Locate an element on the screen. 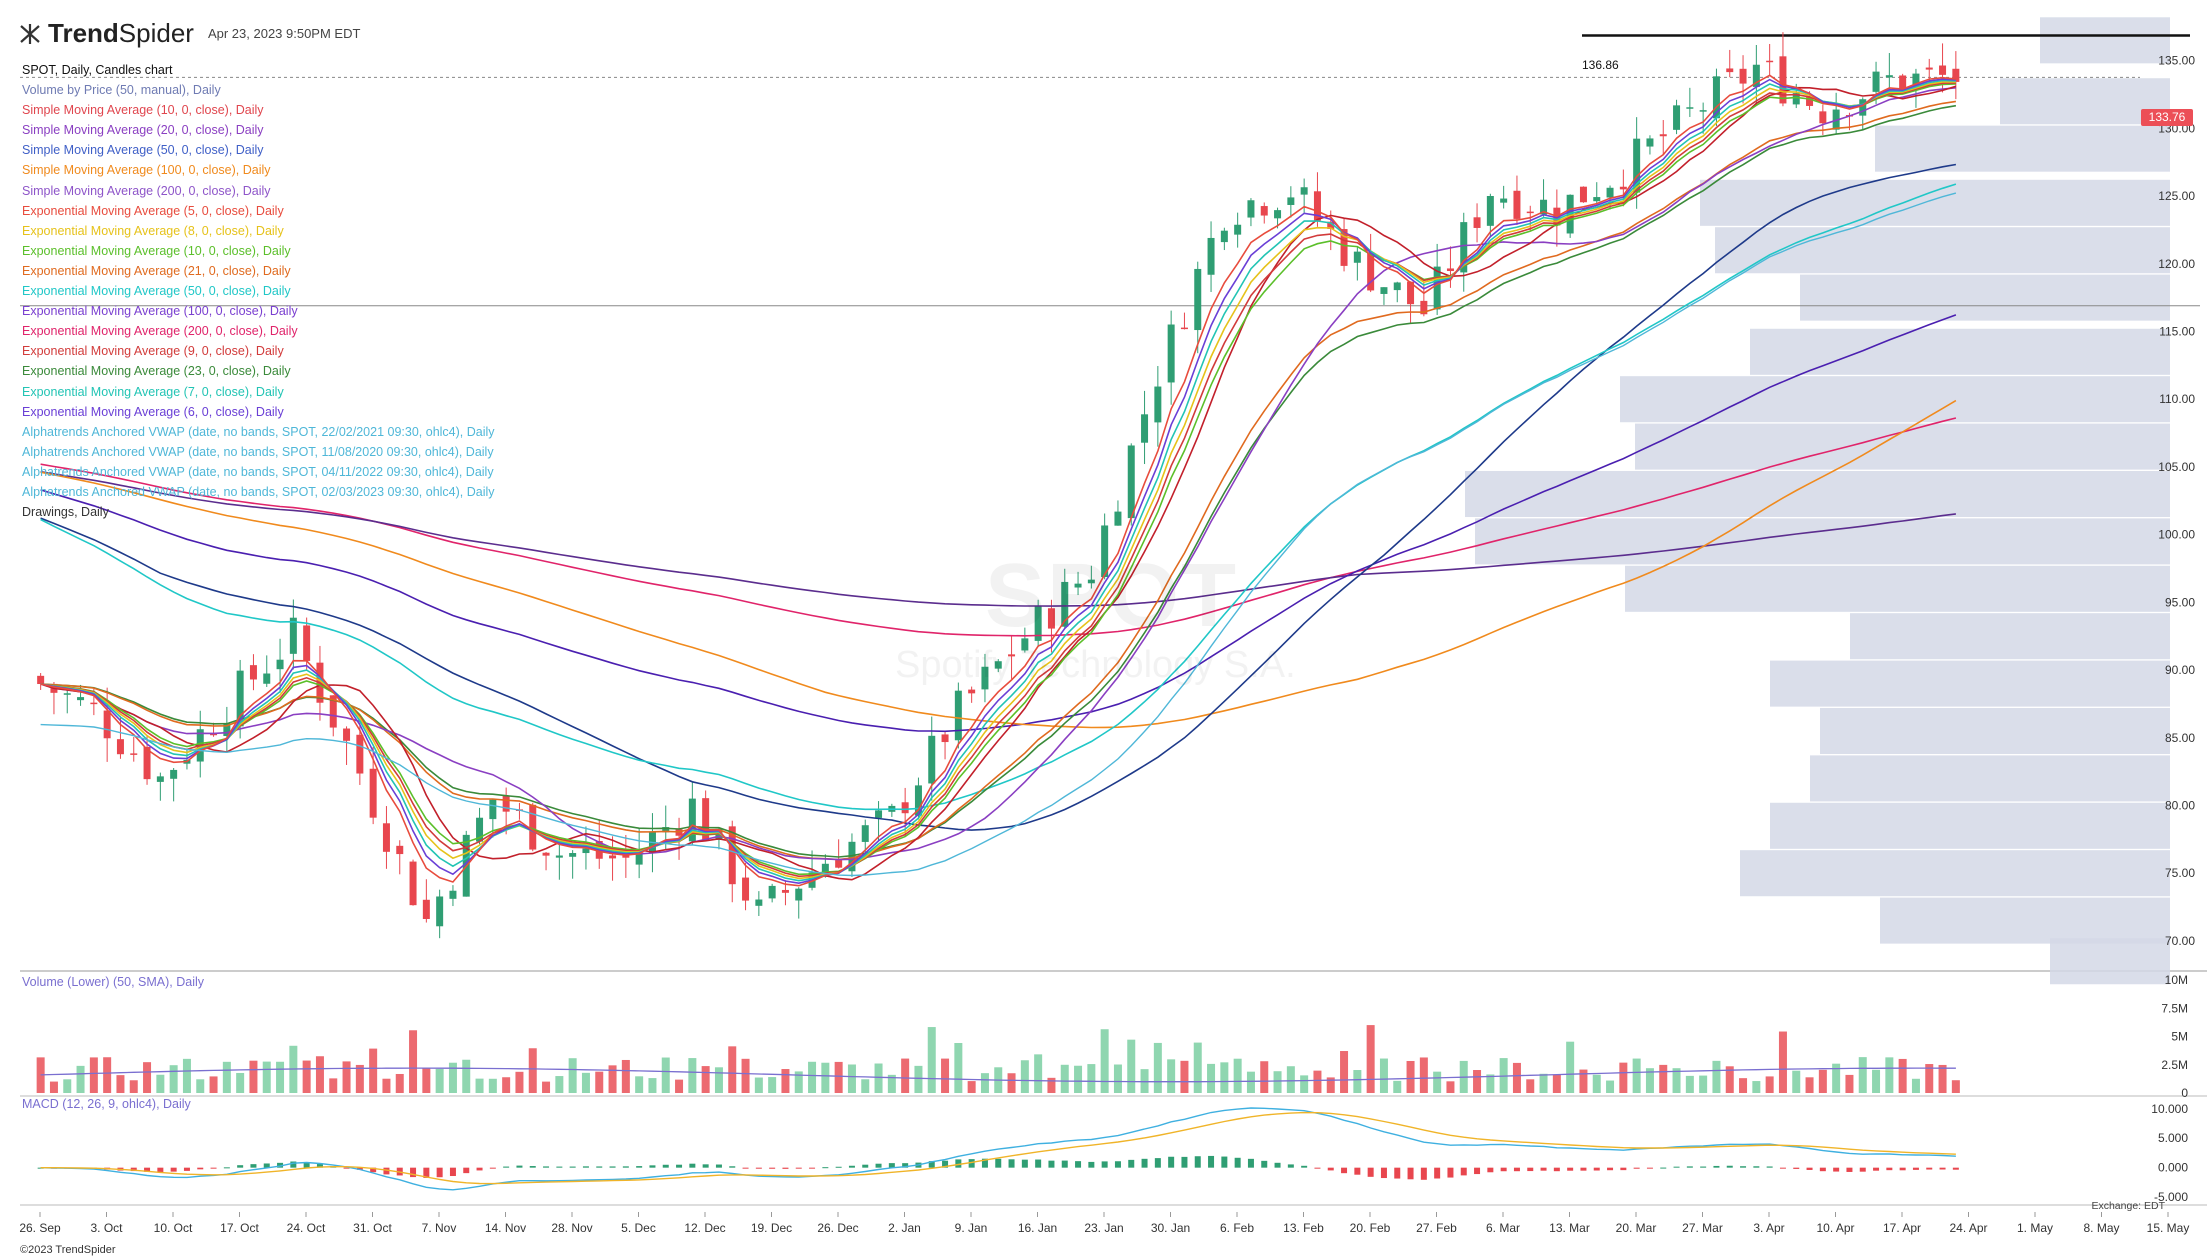 This screenshot has width=2207, height=1259. date-tick-label: 10. Oct is located at coordinates (173, 1228).